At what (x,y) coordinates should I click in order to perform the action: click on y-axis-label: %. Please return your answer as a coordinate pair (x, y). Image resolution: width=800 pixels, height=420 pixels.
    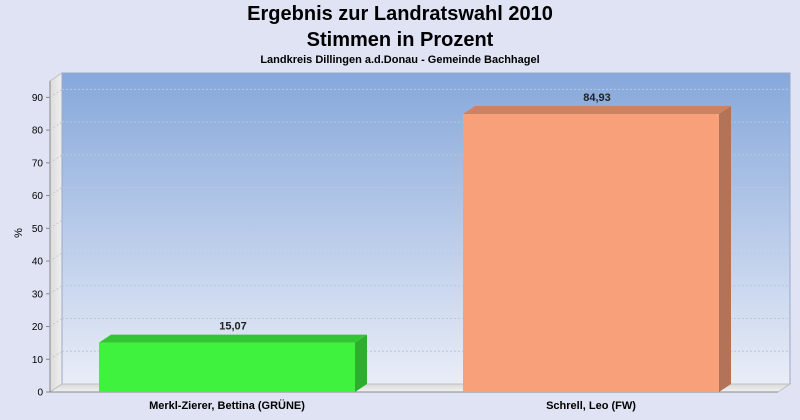
    Looking at the image, I should click on (19, 233).